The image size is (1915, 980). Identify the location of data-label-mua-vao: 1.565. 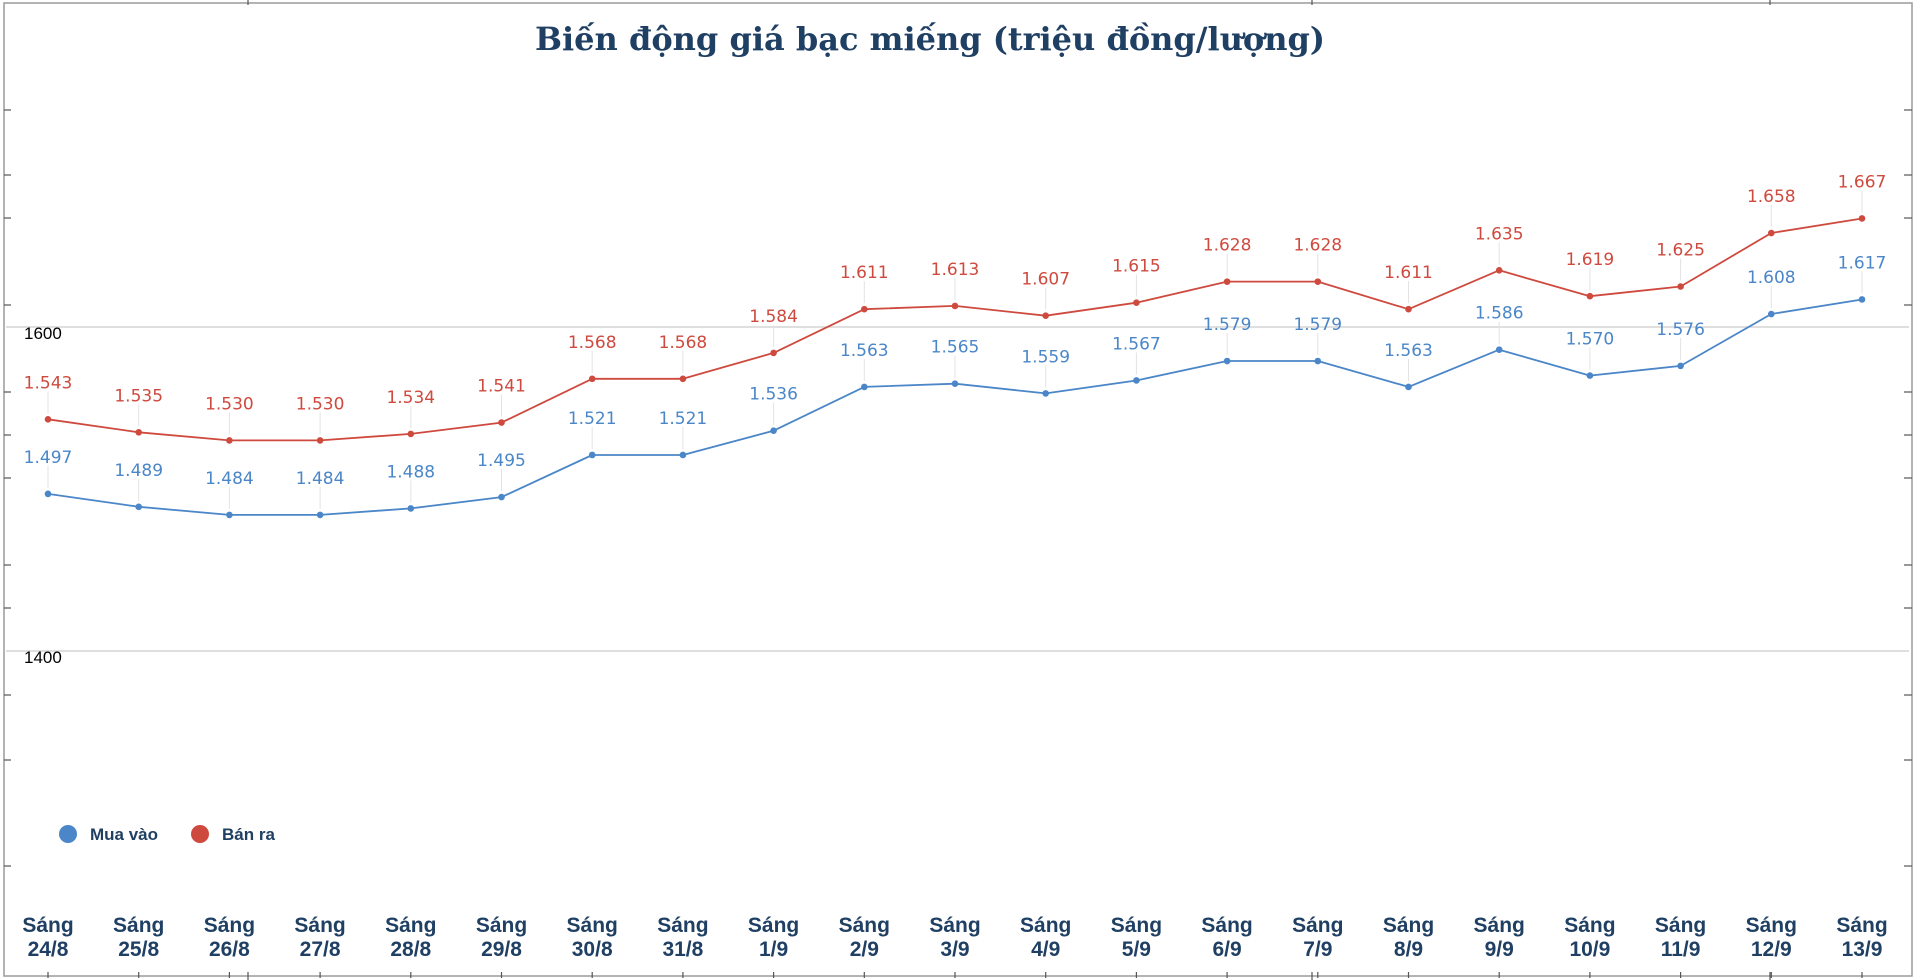
(955, 348).